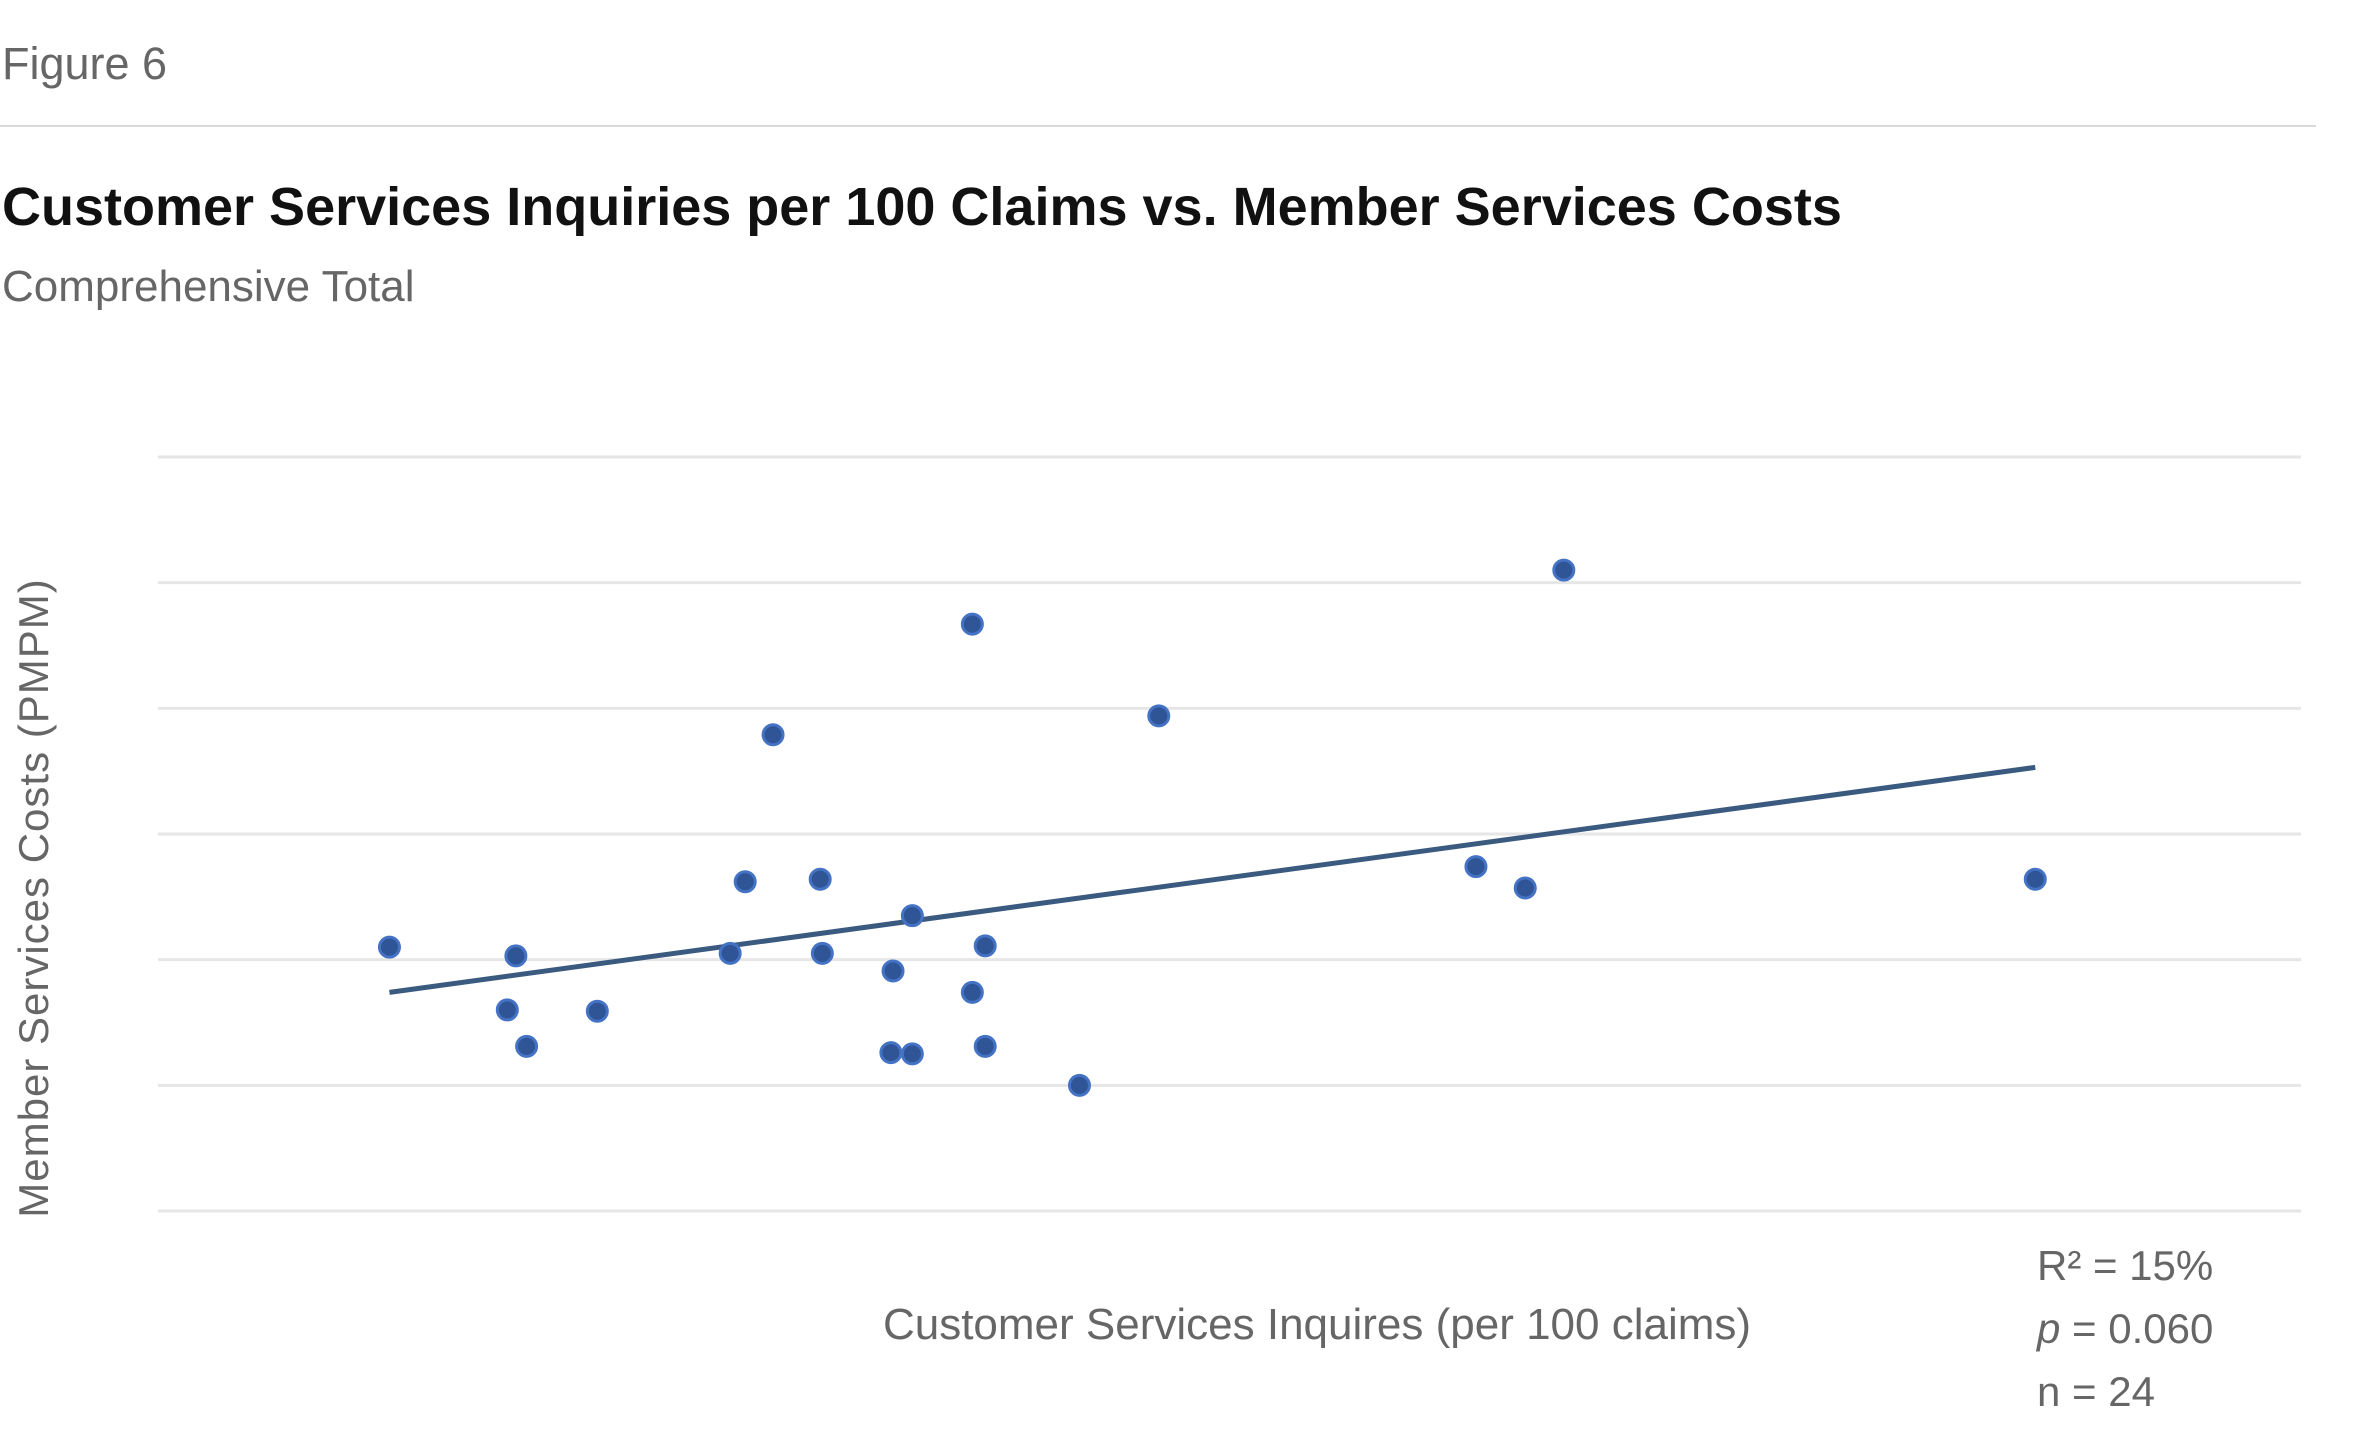  Describe the element at coordinates (2137, 1328) in the screenshot. I see `p-value: = 0.060` at that location.